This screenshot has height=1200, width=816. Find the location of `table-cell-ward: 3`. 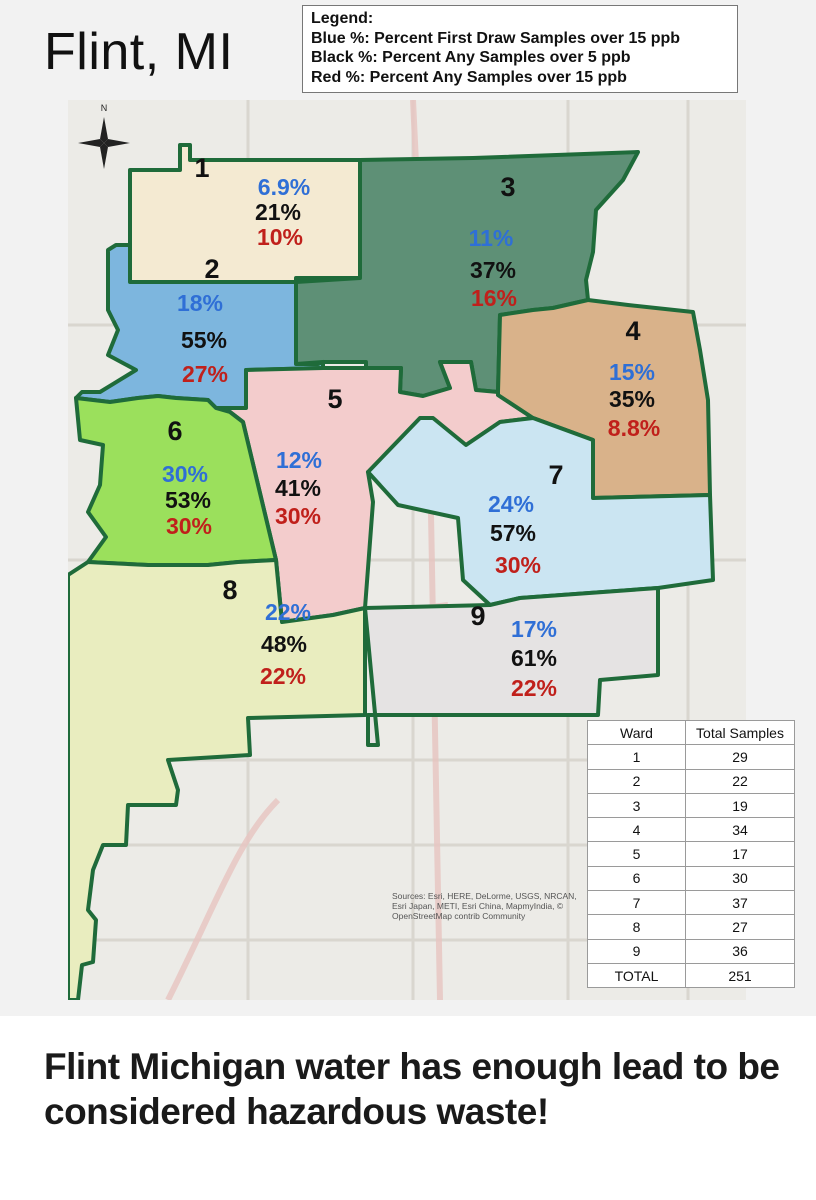

table-cell-ward: 3 is located at coordinates (636, 805).